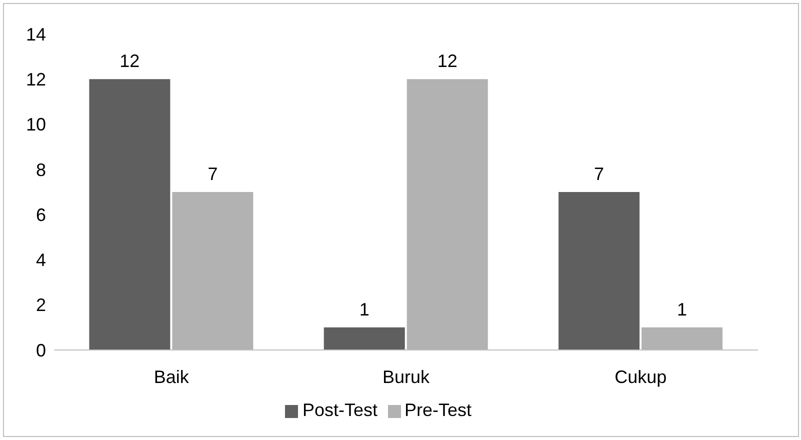 Image resolution: width=801 pixels, height=440 pixels. Describe the element at coordinates (438, 410) in the screenshot. I see `legend-label: Pre-Test` at that location.